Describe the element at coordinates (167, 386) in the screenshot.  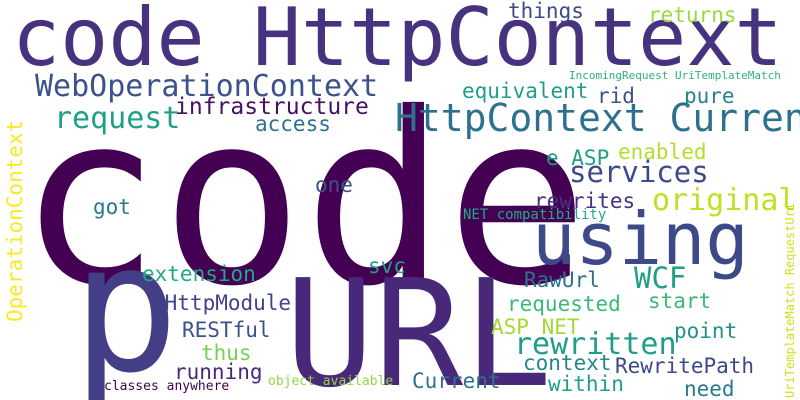
I see `word-classes-anywhere: classes anywhere` at that location.